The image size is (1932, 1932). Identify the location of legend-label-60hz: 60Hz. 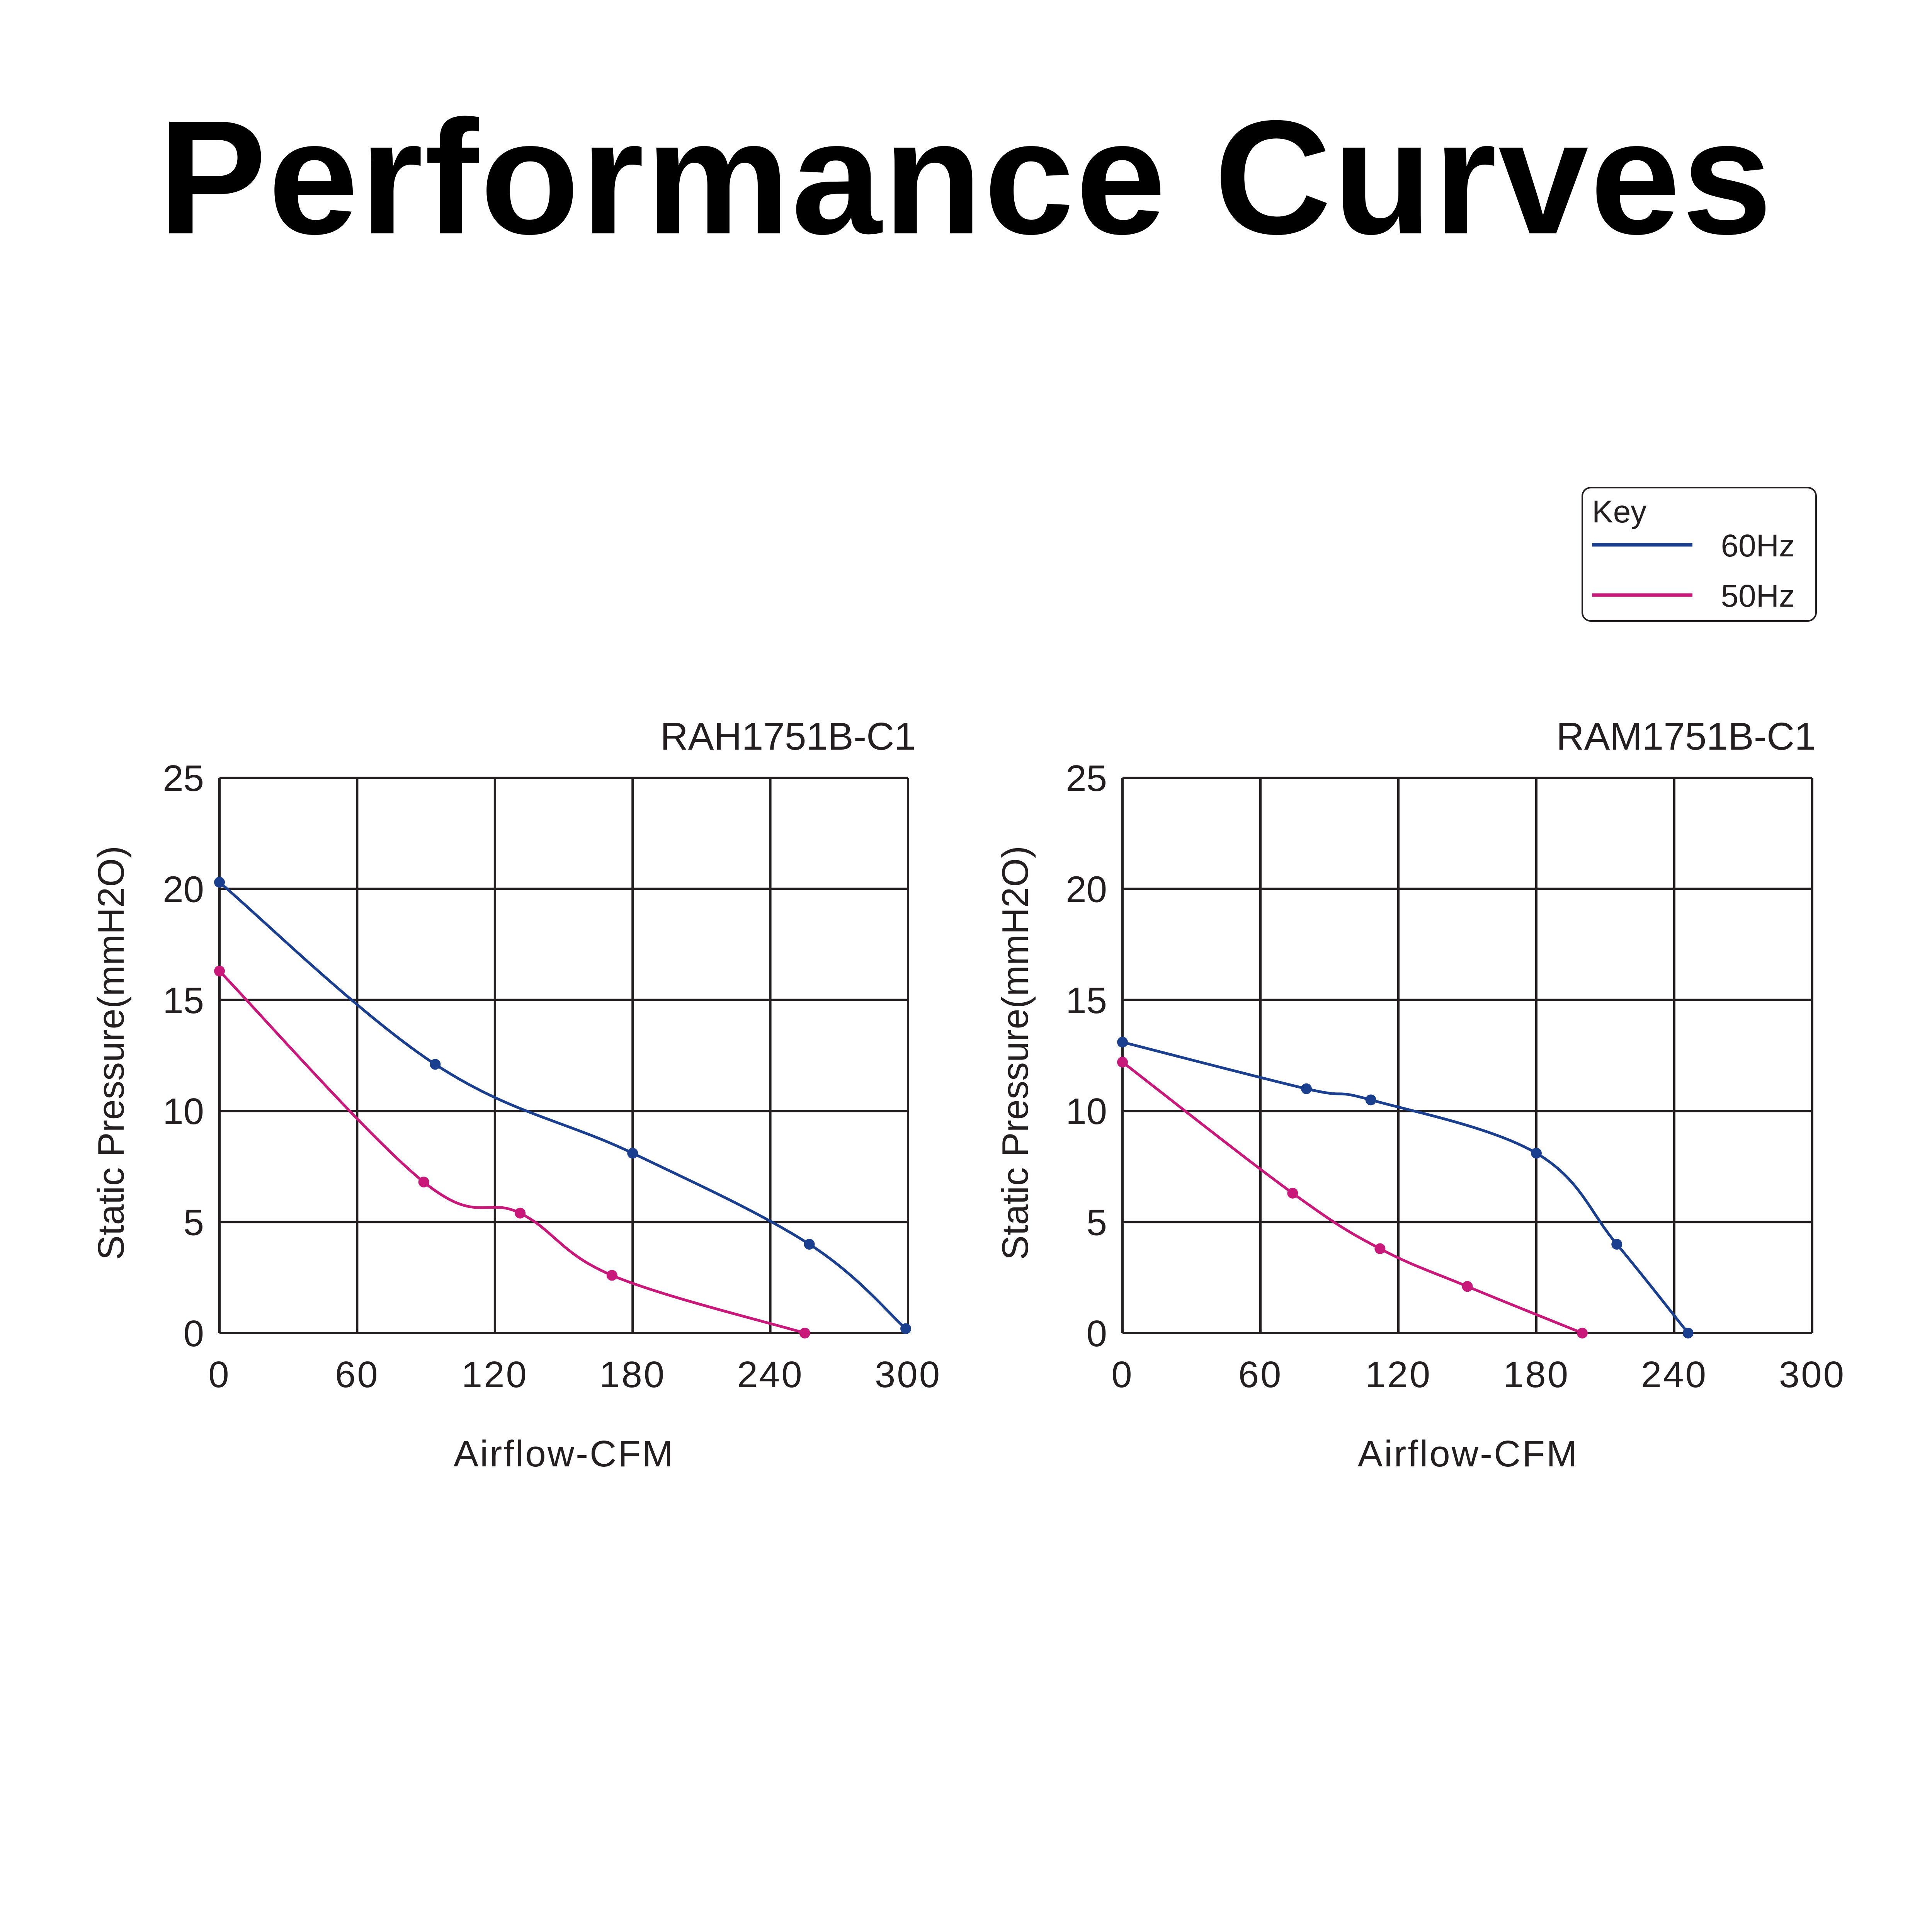
(1758, 546).